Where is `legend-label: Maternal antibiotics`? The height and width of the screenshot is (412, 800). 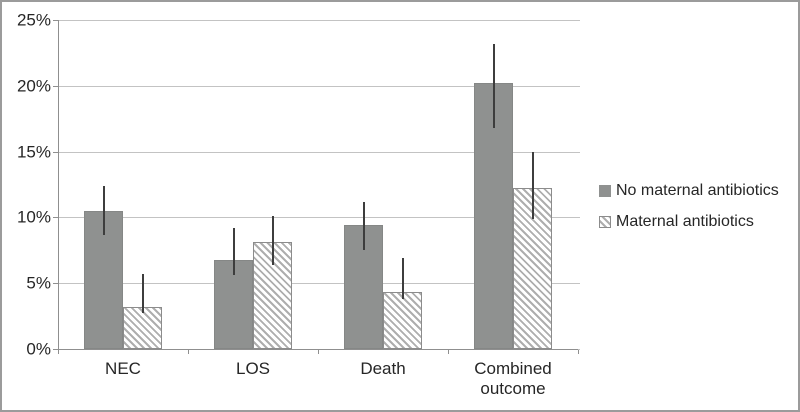
legend-label: Maternal antibiotics is located at coordinates (685, 221).